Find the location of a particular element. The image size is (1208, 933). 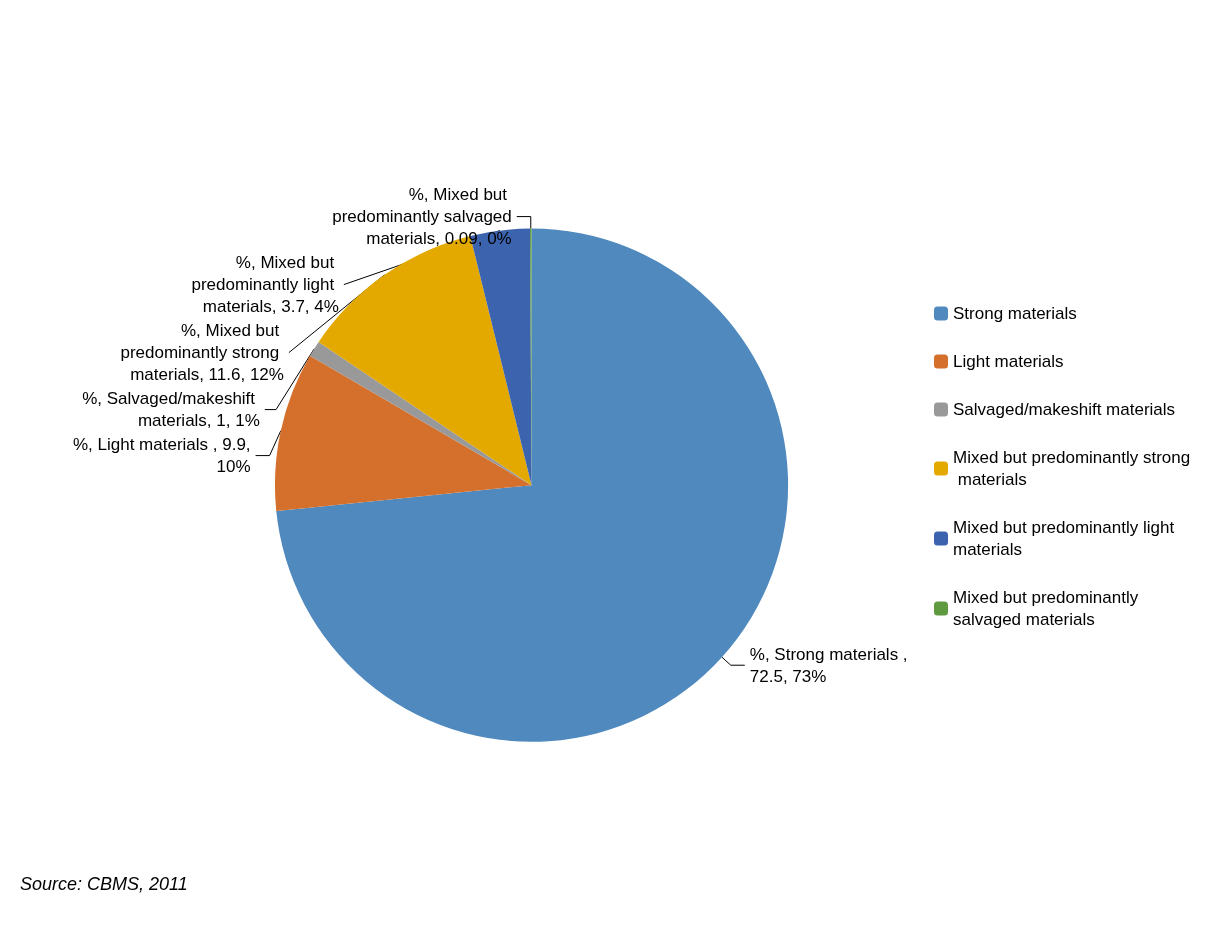

legend-label: Salvaged/makeshift materials is located at coordinates (1064, 409).